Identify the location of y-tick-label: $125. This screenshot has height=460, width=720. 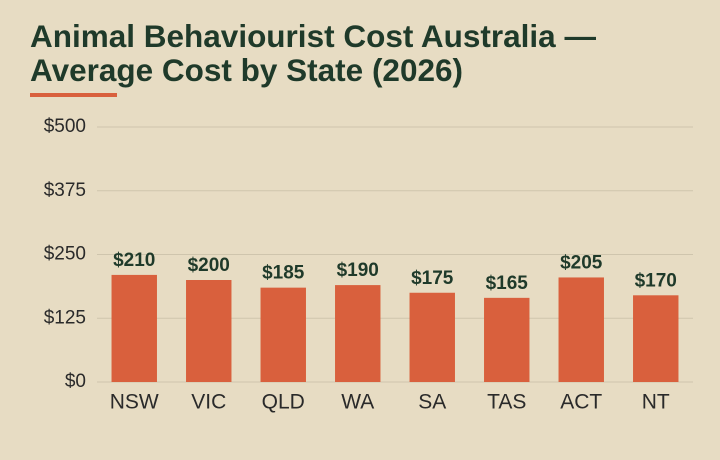
(65, 317).